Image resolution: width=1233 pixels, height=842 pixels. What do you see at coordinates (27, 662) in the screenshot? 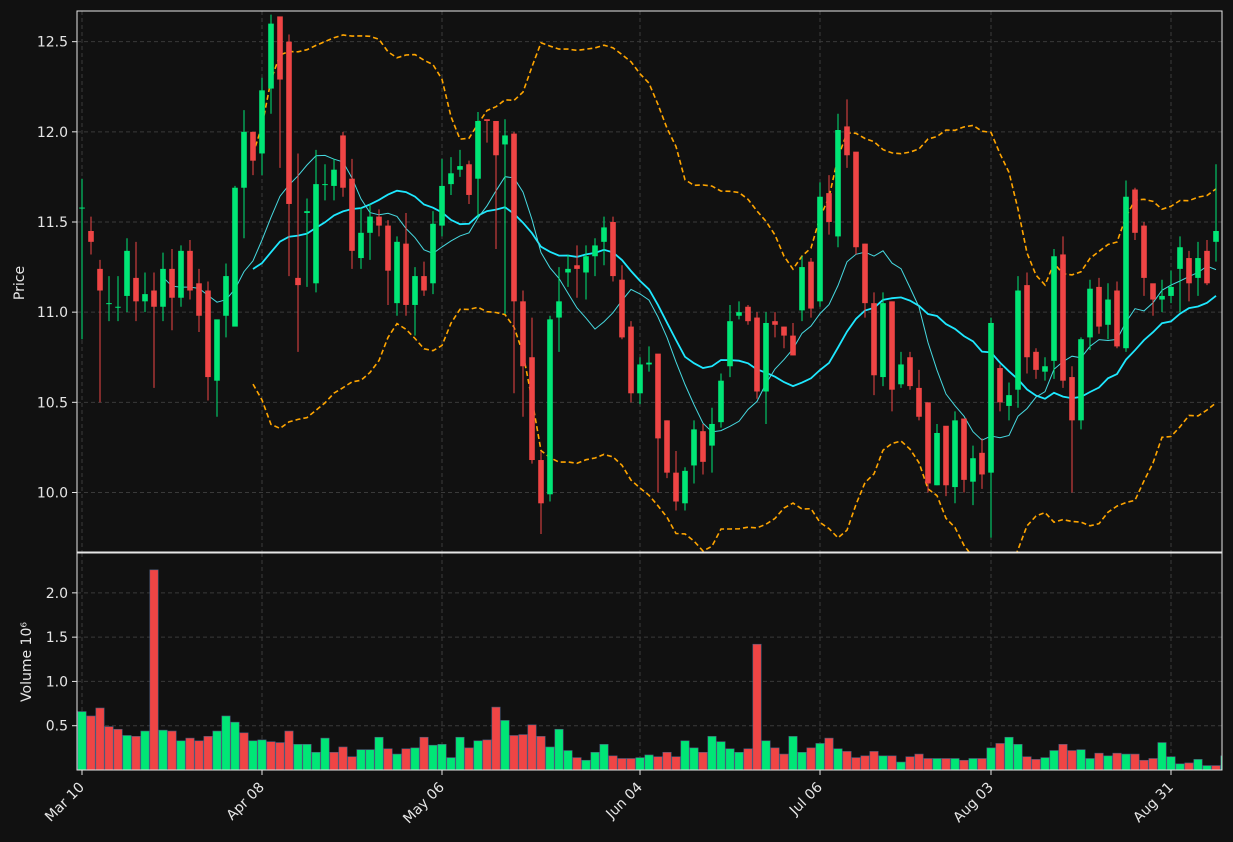
I see `volume-axis-label: Volume 10⁶` at bounding box center [27, 662].